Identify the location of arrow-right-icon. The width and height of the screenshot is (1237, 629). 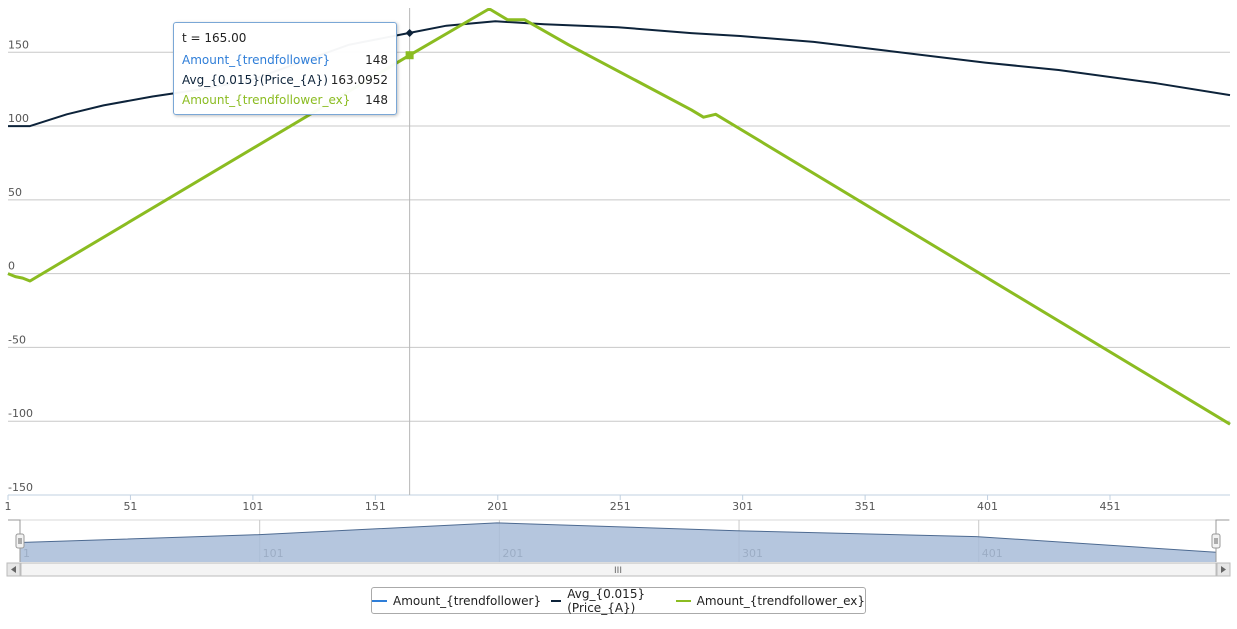
(1223, 569).